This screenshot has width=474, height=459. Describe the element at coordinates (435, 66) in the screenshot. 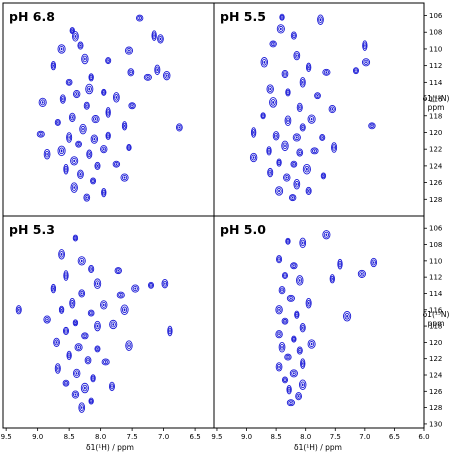

I see `y-top-tick-label: 112` at that location.